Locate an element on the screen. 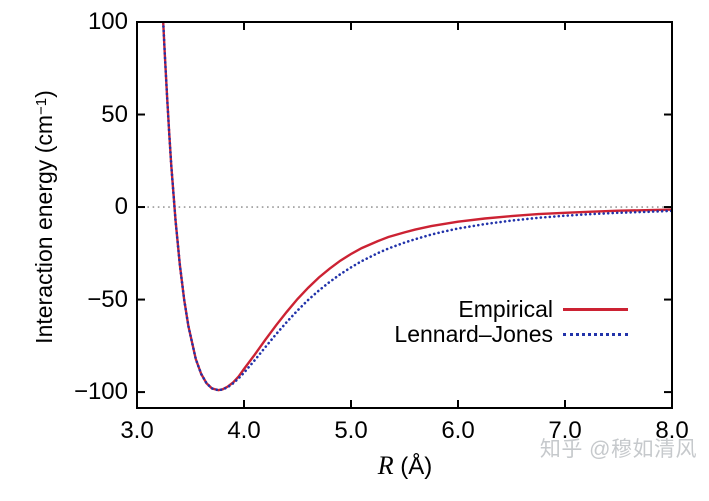 Image resolution: width=709 pixels, height=501 pixels. legend-item-empirical: Empirical is located at coordinates (511, 309).